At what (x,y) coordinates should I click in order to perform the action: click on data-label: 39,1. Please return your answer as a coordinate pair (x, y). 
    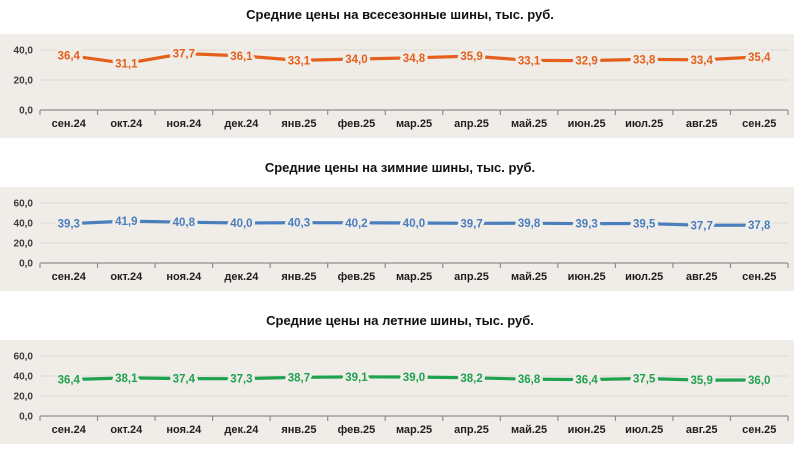
    Looking at the image, I should click on (356, 378).